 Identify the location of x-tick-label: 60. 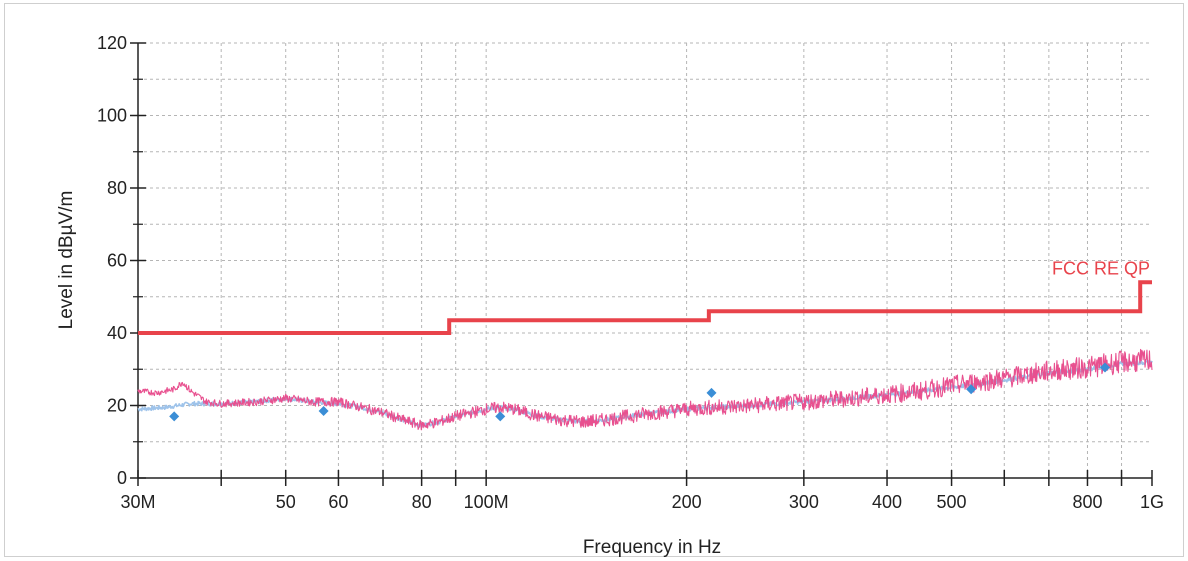
(338, 502).